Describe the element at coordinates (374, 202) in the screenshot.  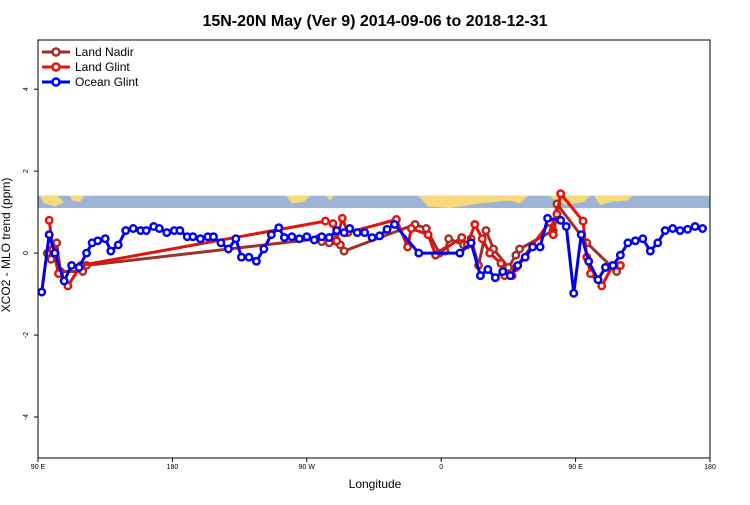
I see `map-band-ocean` at that location.